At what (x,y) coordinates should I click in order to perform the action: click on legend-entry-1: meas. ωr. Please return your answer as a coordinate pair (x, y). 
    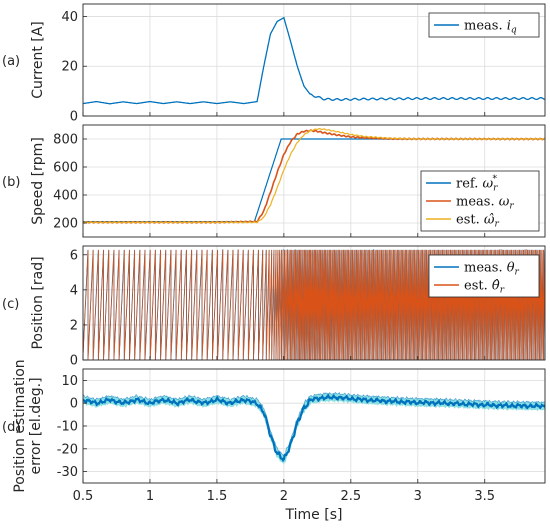
    Looking at the image, I should click on (485, 203).